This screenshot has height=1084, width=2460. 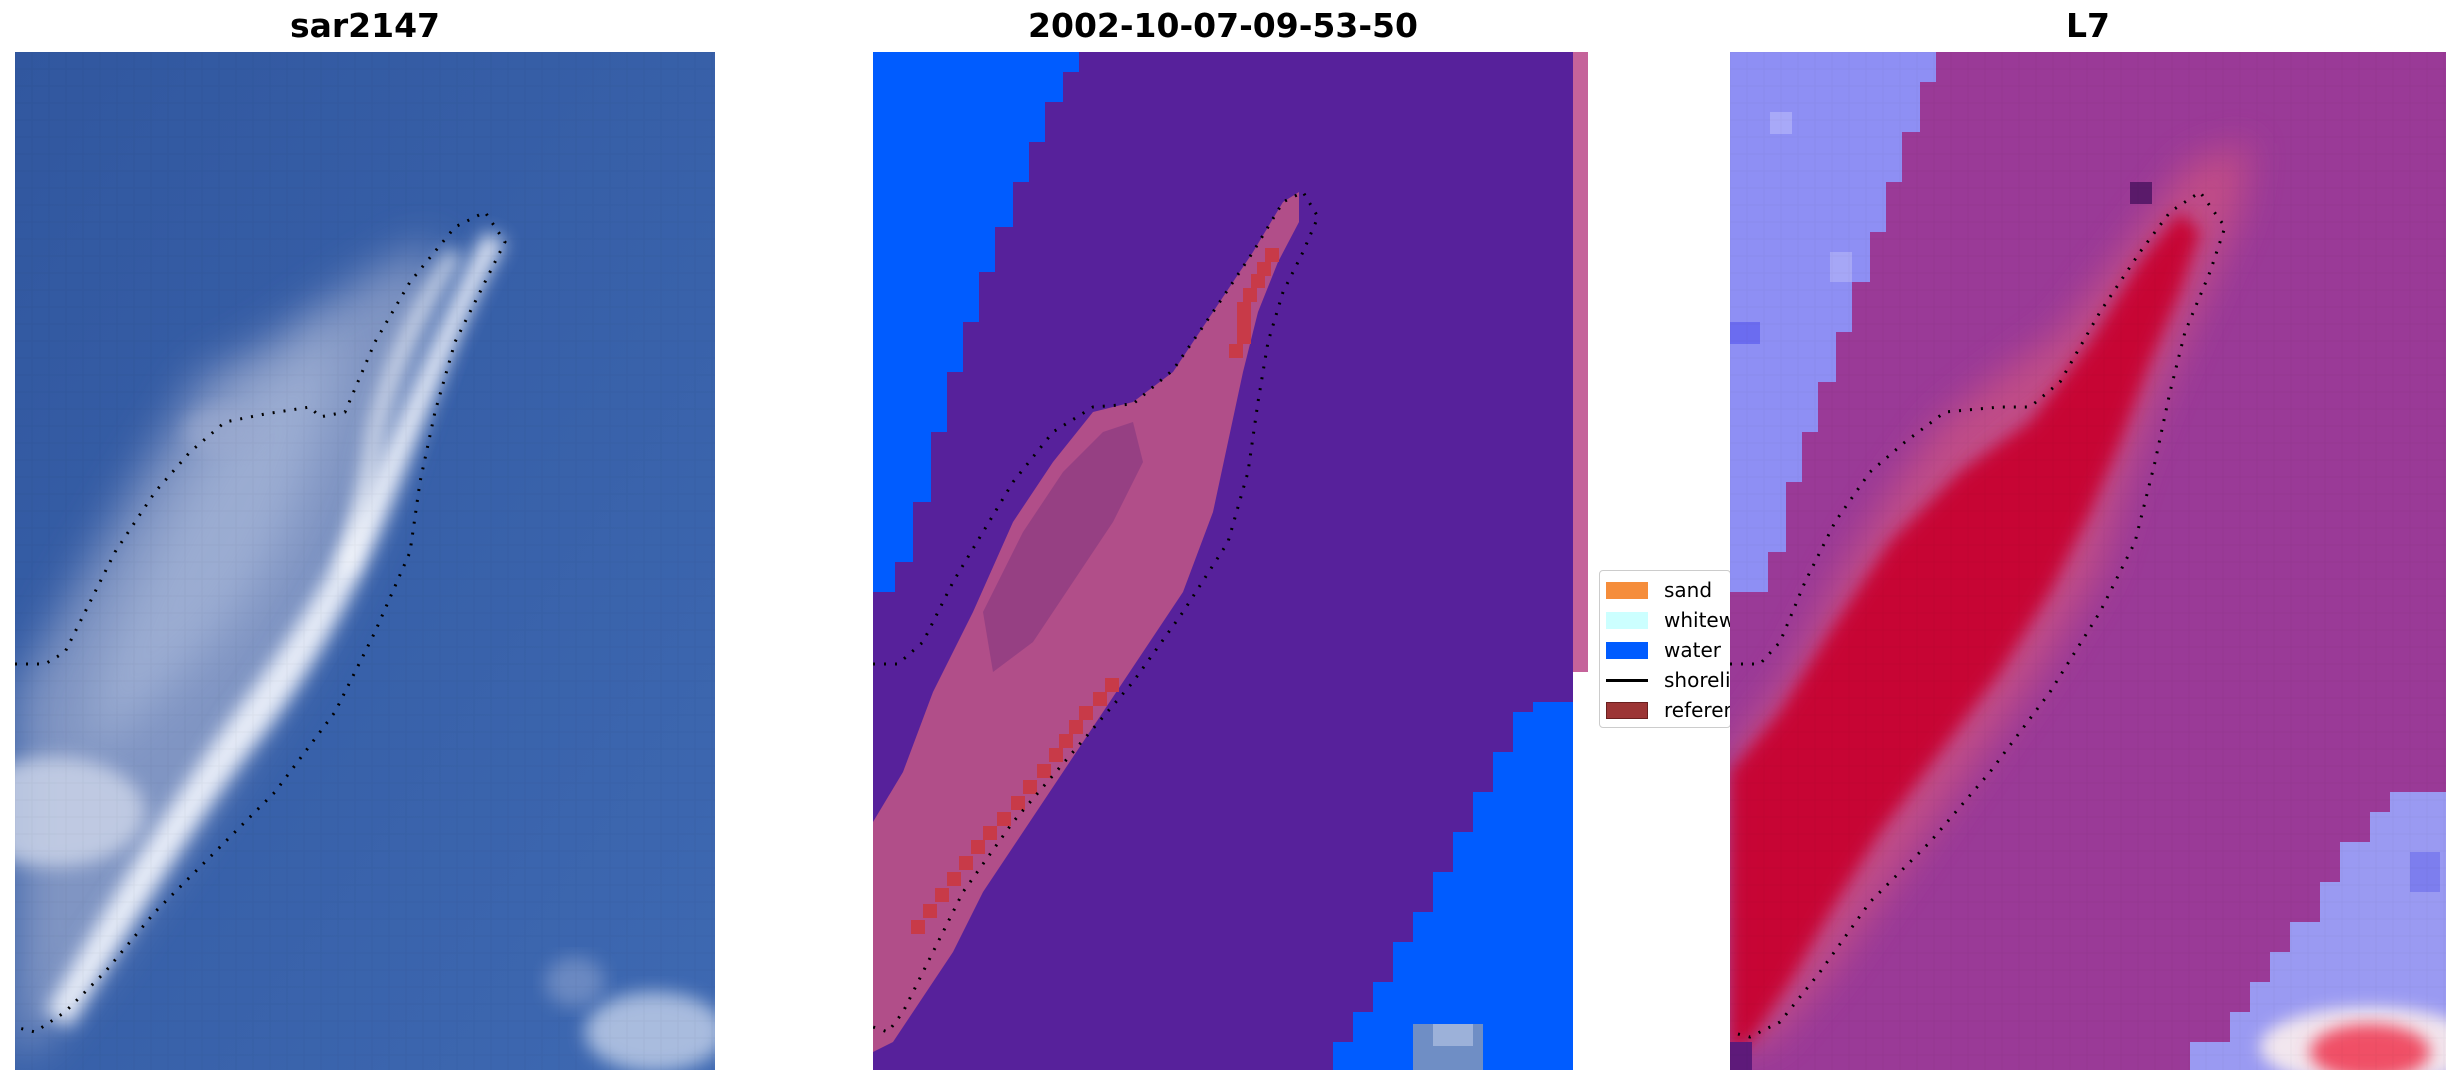 I want to click on panel-title-rgb: sar2147, so click(x=365, y=25).